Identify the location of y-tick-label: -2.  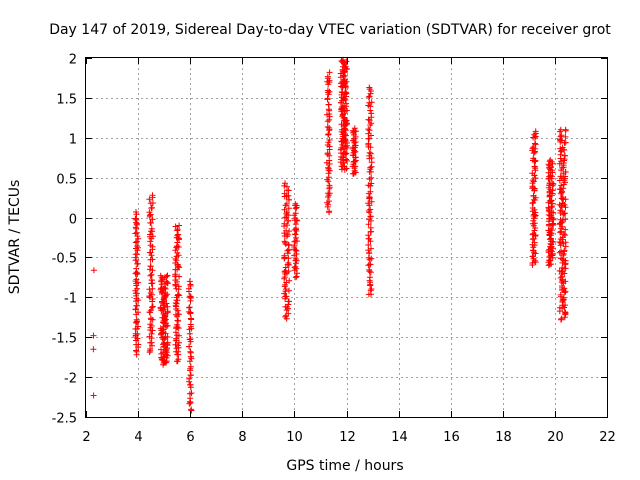
(70, 379).